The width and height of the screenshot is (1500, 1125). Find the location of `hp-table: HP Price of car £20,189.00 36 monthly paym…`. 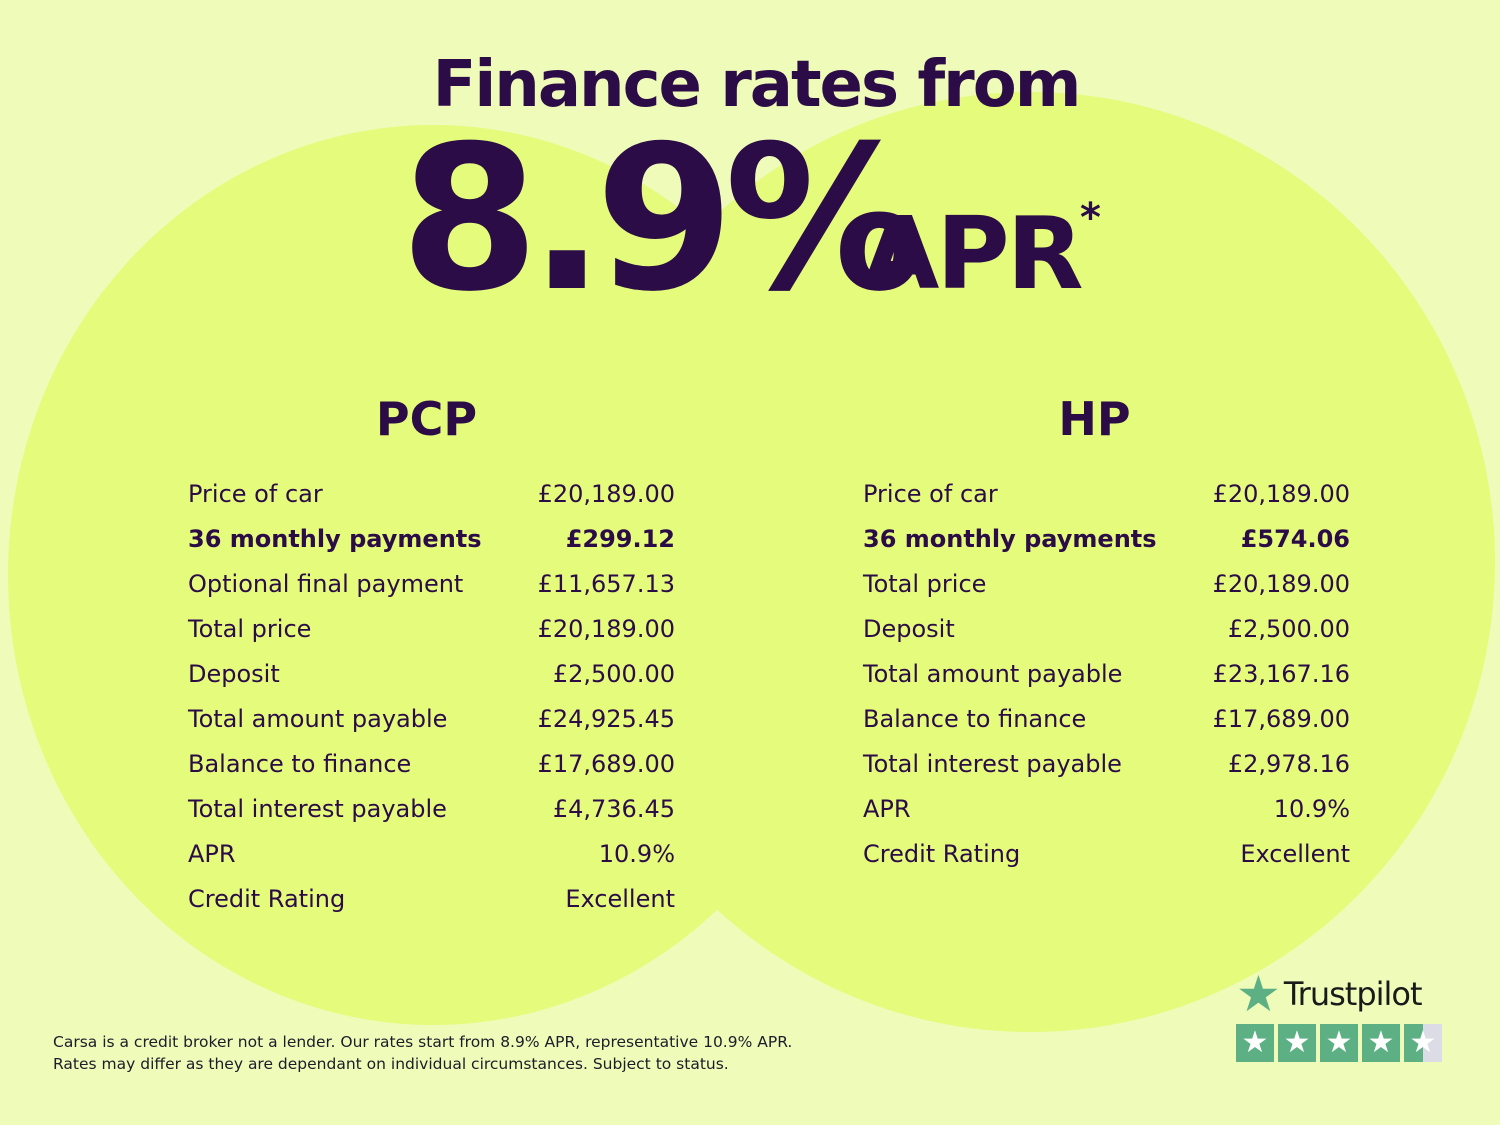

hp-table: HP Price of car £20,189.00 36 monthly paym… is located at coordinates (1106, 634).